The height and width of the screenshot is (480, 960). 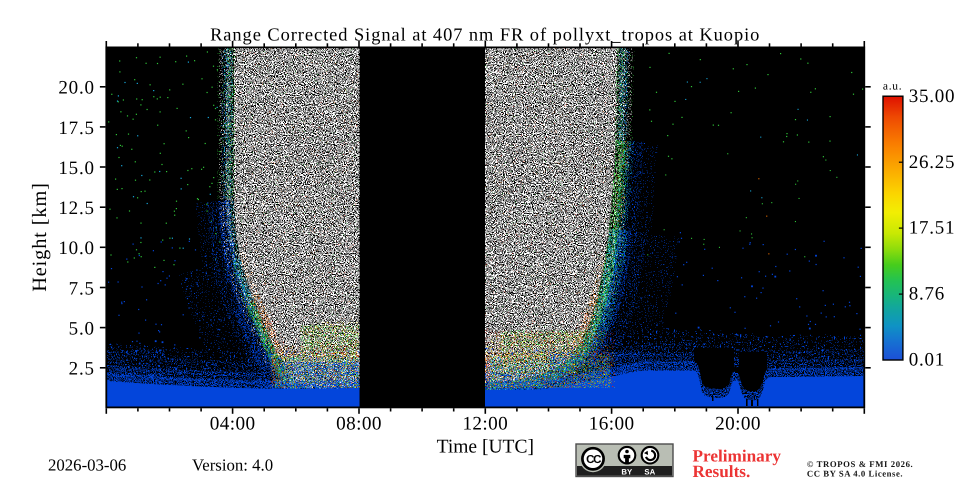 What do you see at coordinates (76, 248) in the screenshot?
I see `svg-text: 10.0` at bounding box center [76, 248].